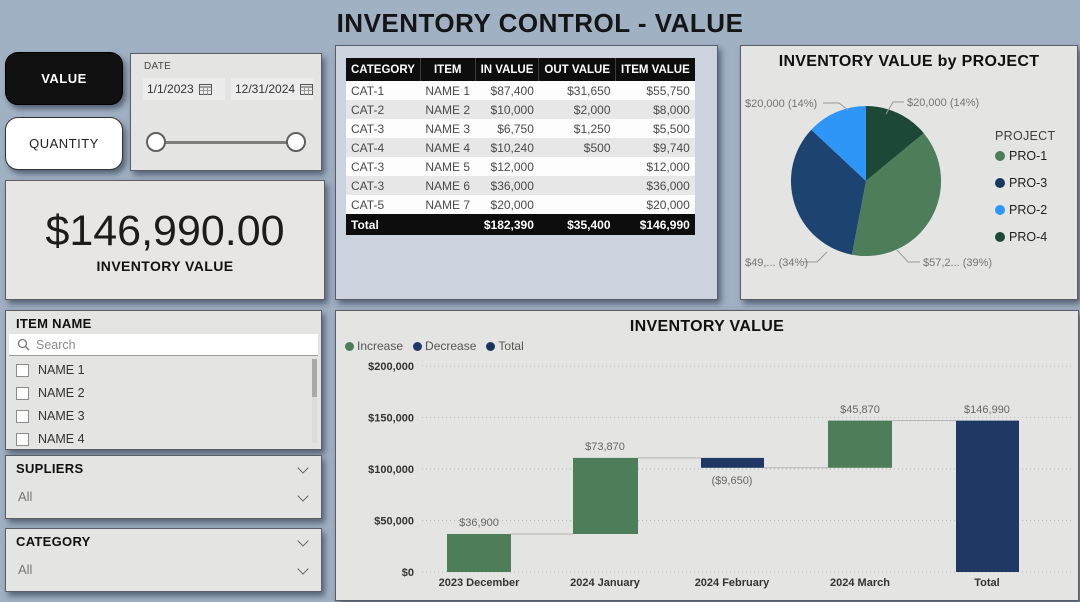  What do you see at coordinates (272, 89) in the screenshot?
I see `date-end-input: 12/31/2024` at bounding box center [272, 89].